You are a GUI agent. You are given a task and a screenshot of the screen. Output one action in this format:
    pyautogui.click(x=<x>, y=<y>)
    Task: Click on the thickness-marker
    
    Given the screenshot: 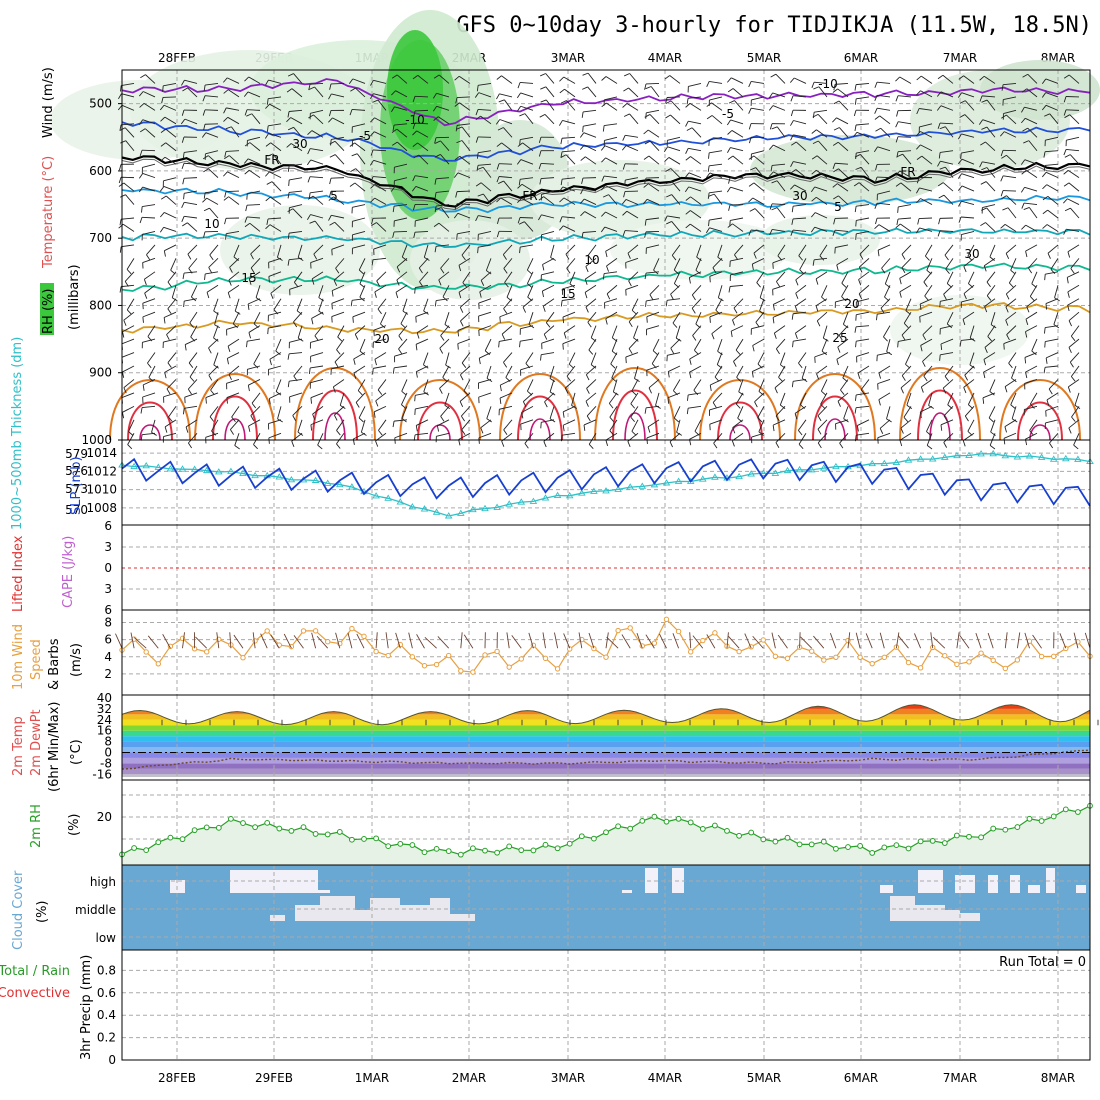 What is the action you would take?
    pyautogui.click(x=993, y=453)
    